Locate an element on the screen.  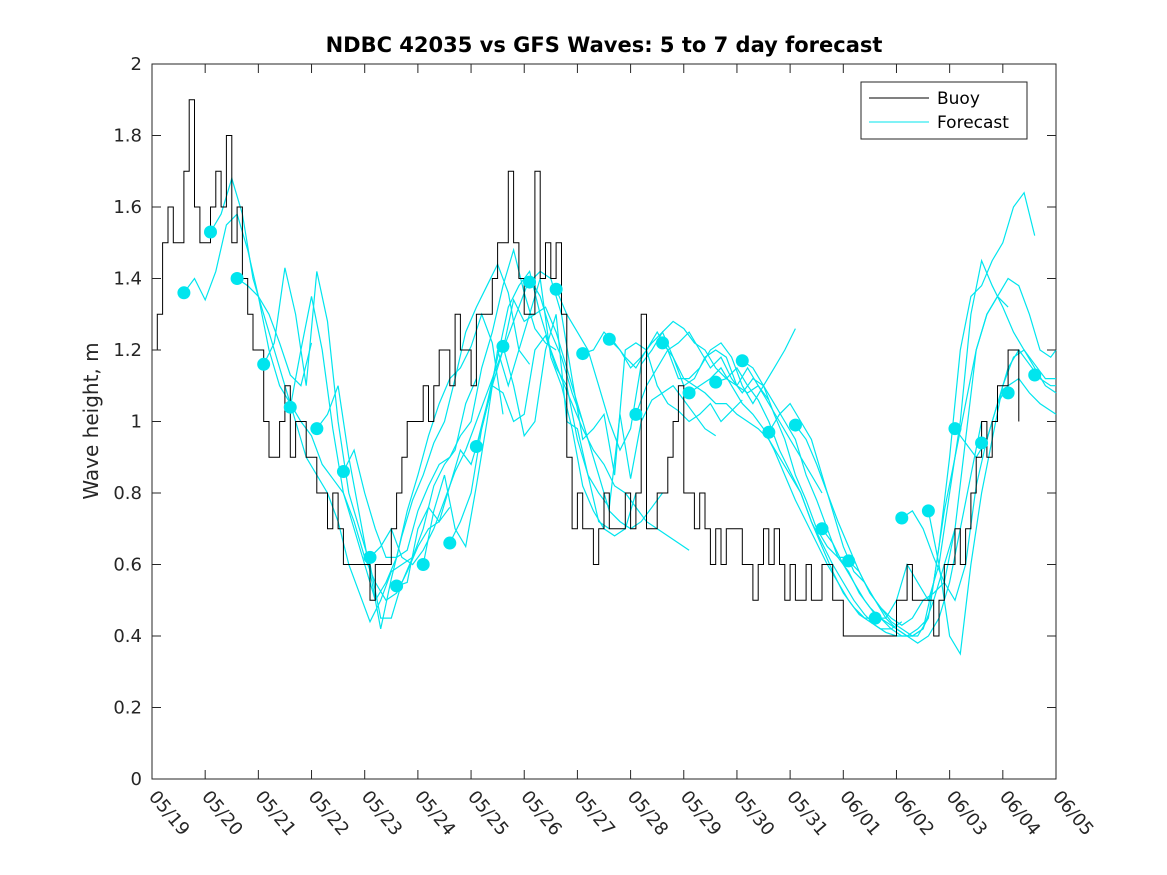
x-tick-label: 06/02 is located at coordinates (913, 813).